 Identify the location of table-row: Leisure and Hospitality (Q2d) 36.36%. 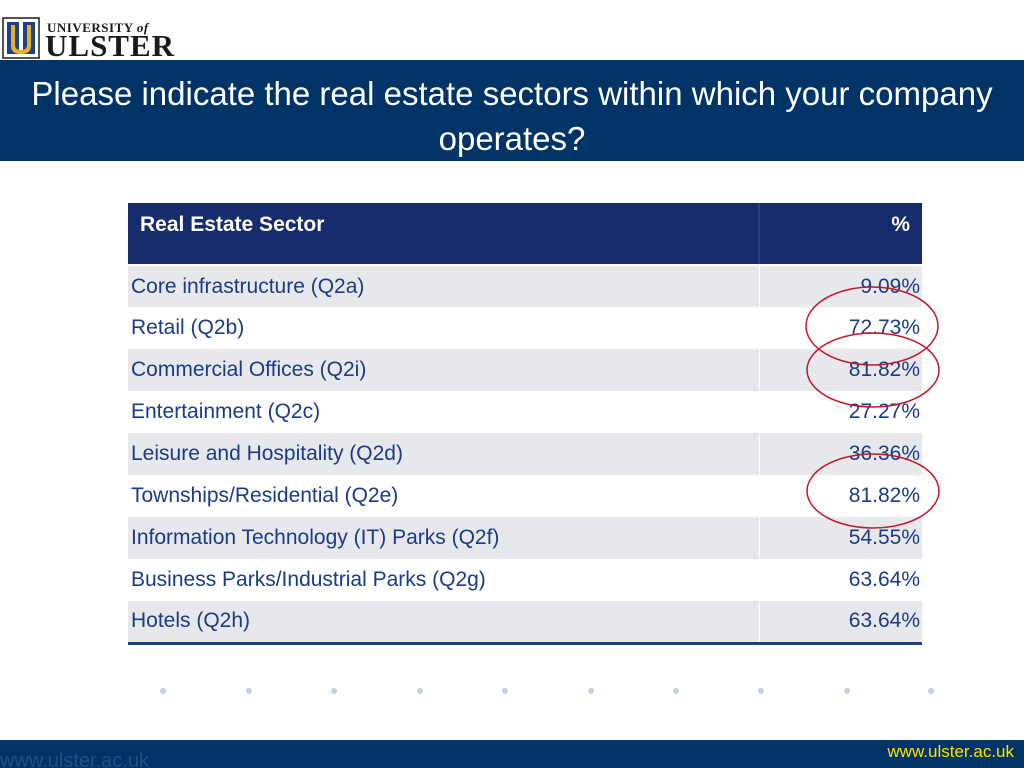
(525, 454).